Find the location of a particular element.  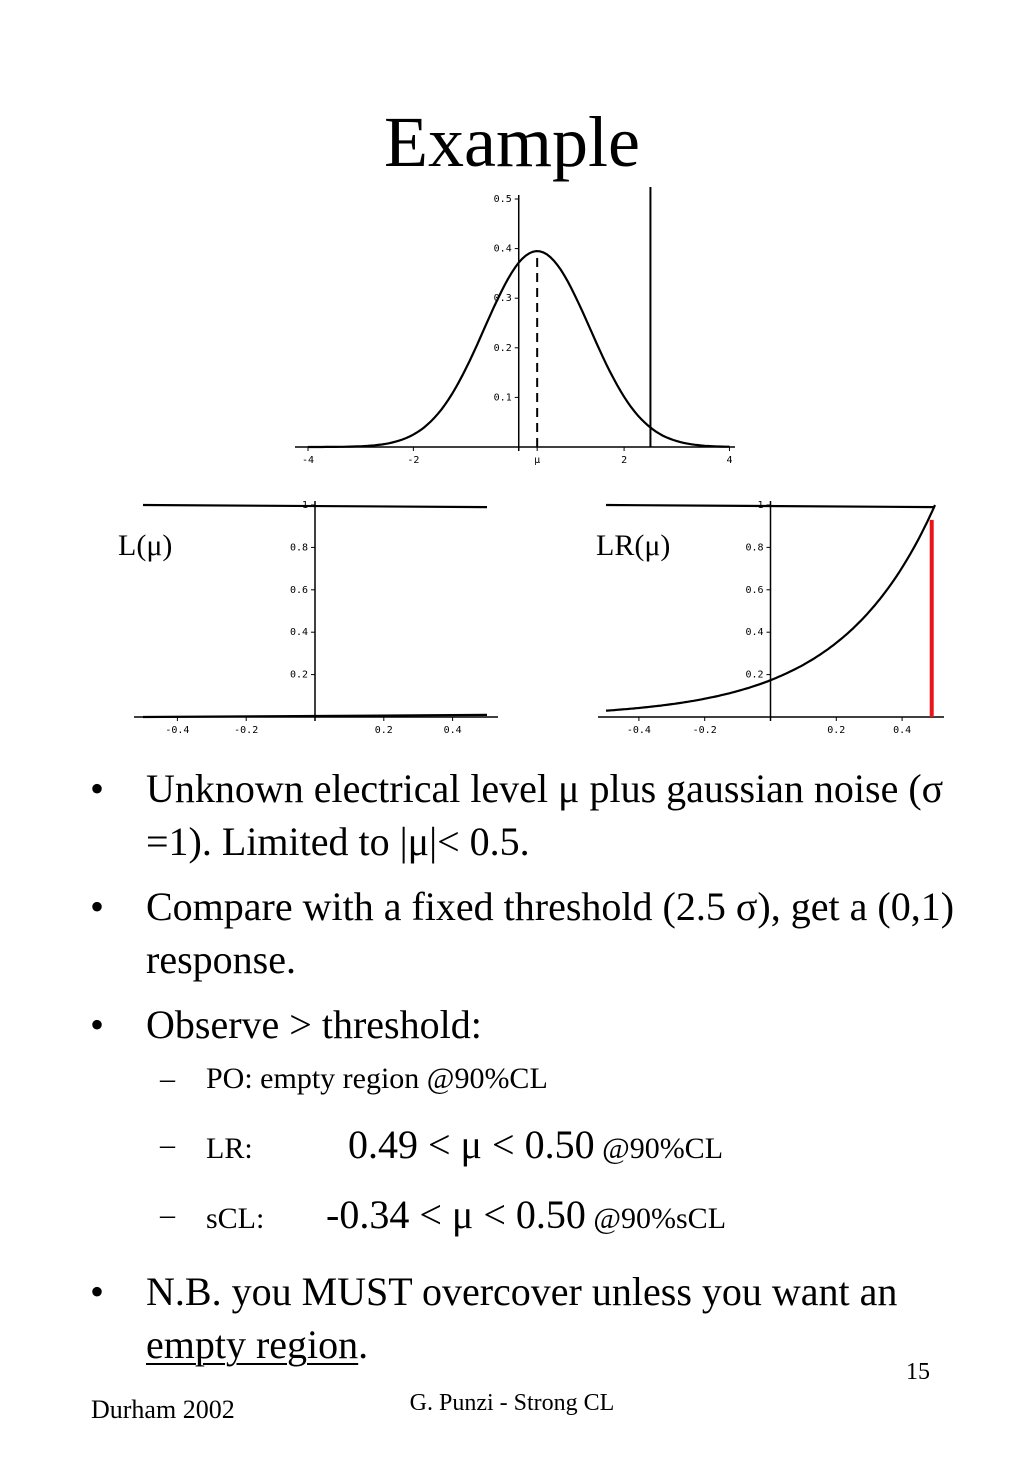

likelihood-plot: -0.4 -0.2 0.2 0.40.20.40.60.81L(μ) is located at coordinates (308, 618).